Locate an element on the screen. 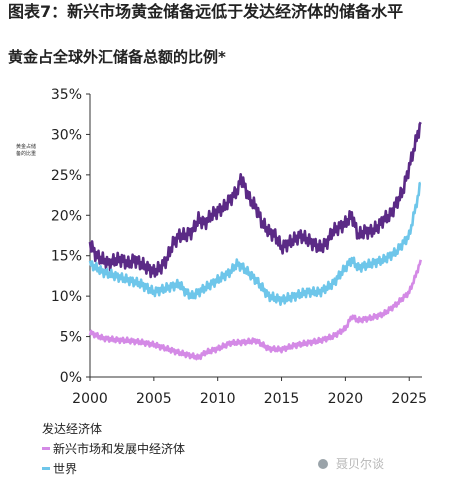  legend-swatch-emerging is located at coordinates (46, 448).